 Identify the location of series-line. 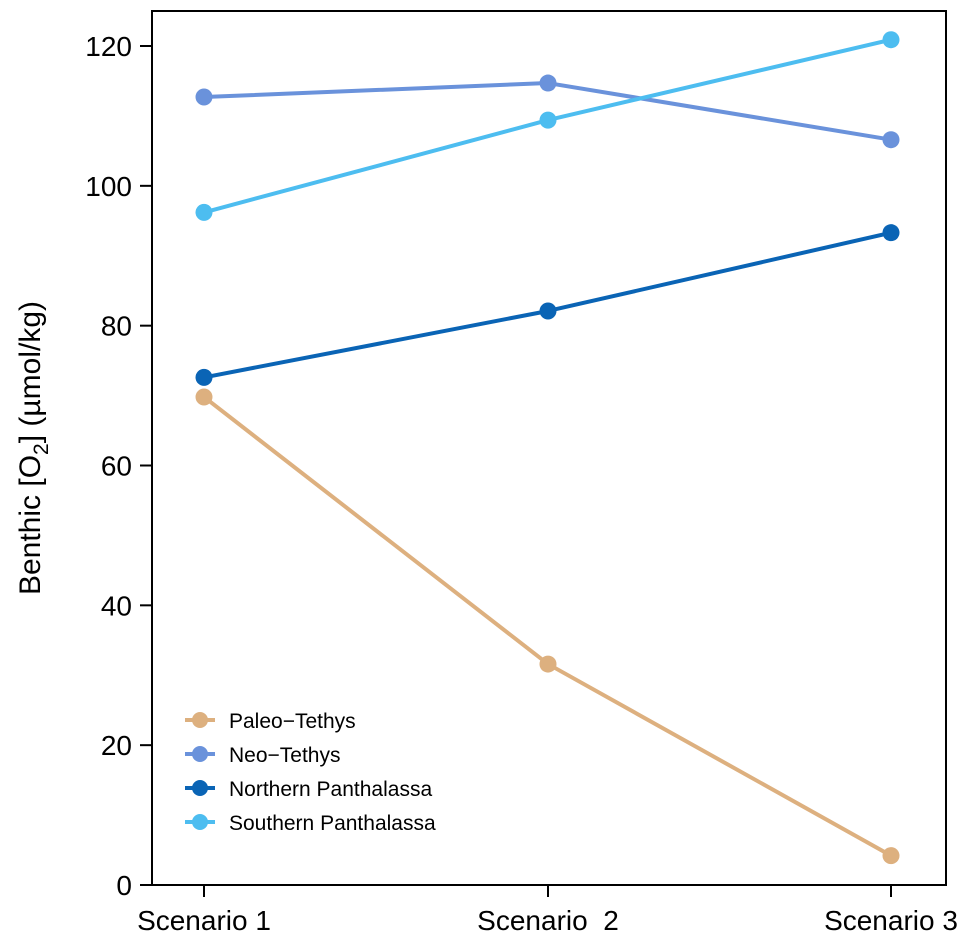
(547, 111).